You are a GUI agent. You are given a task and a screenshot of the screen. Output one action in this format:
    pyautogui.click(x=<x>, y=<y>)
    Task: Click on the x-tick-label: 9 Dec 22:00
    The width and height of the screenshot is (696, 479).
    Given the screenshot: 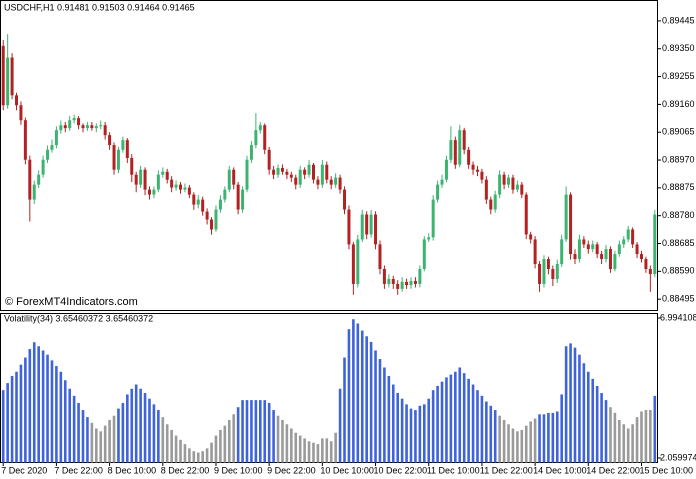 What is the action you would take?
    pyautogui.click(x=291, y=470)
    